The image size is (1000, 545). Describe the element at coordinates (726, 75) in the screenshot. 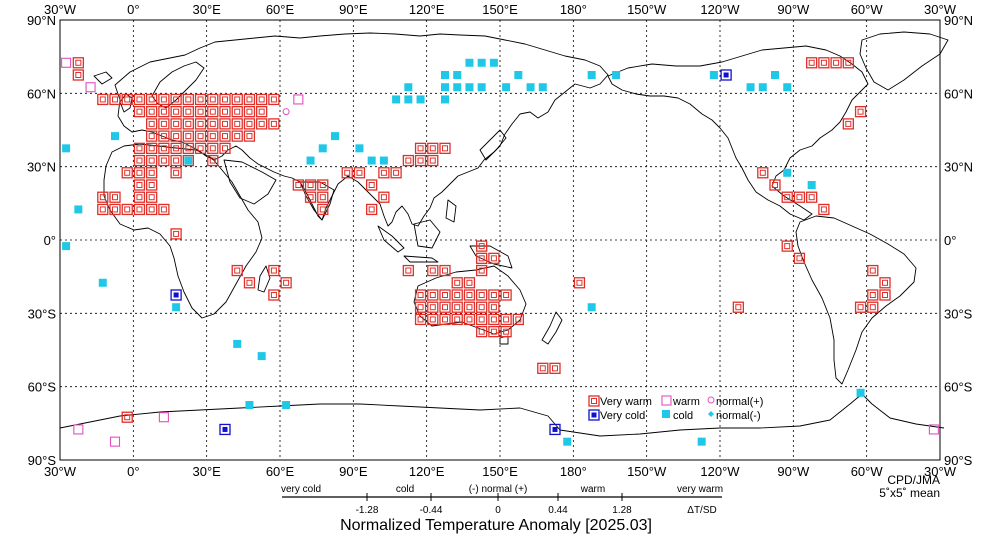

I see `very-cold-marker-inner` at that location.